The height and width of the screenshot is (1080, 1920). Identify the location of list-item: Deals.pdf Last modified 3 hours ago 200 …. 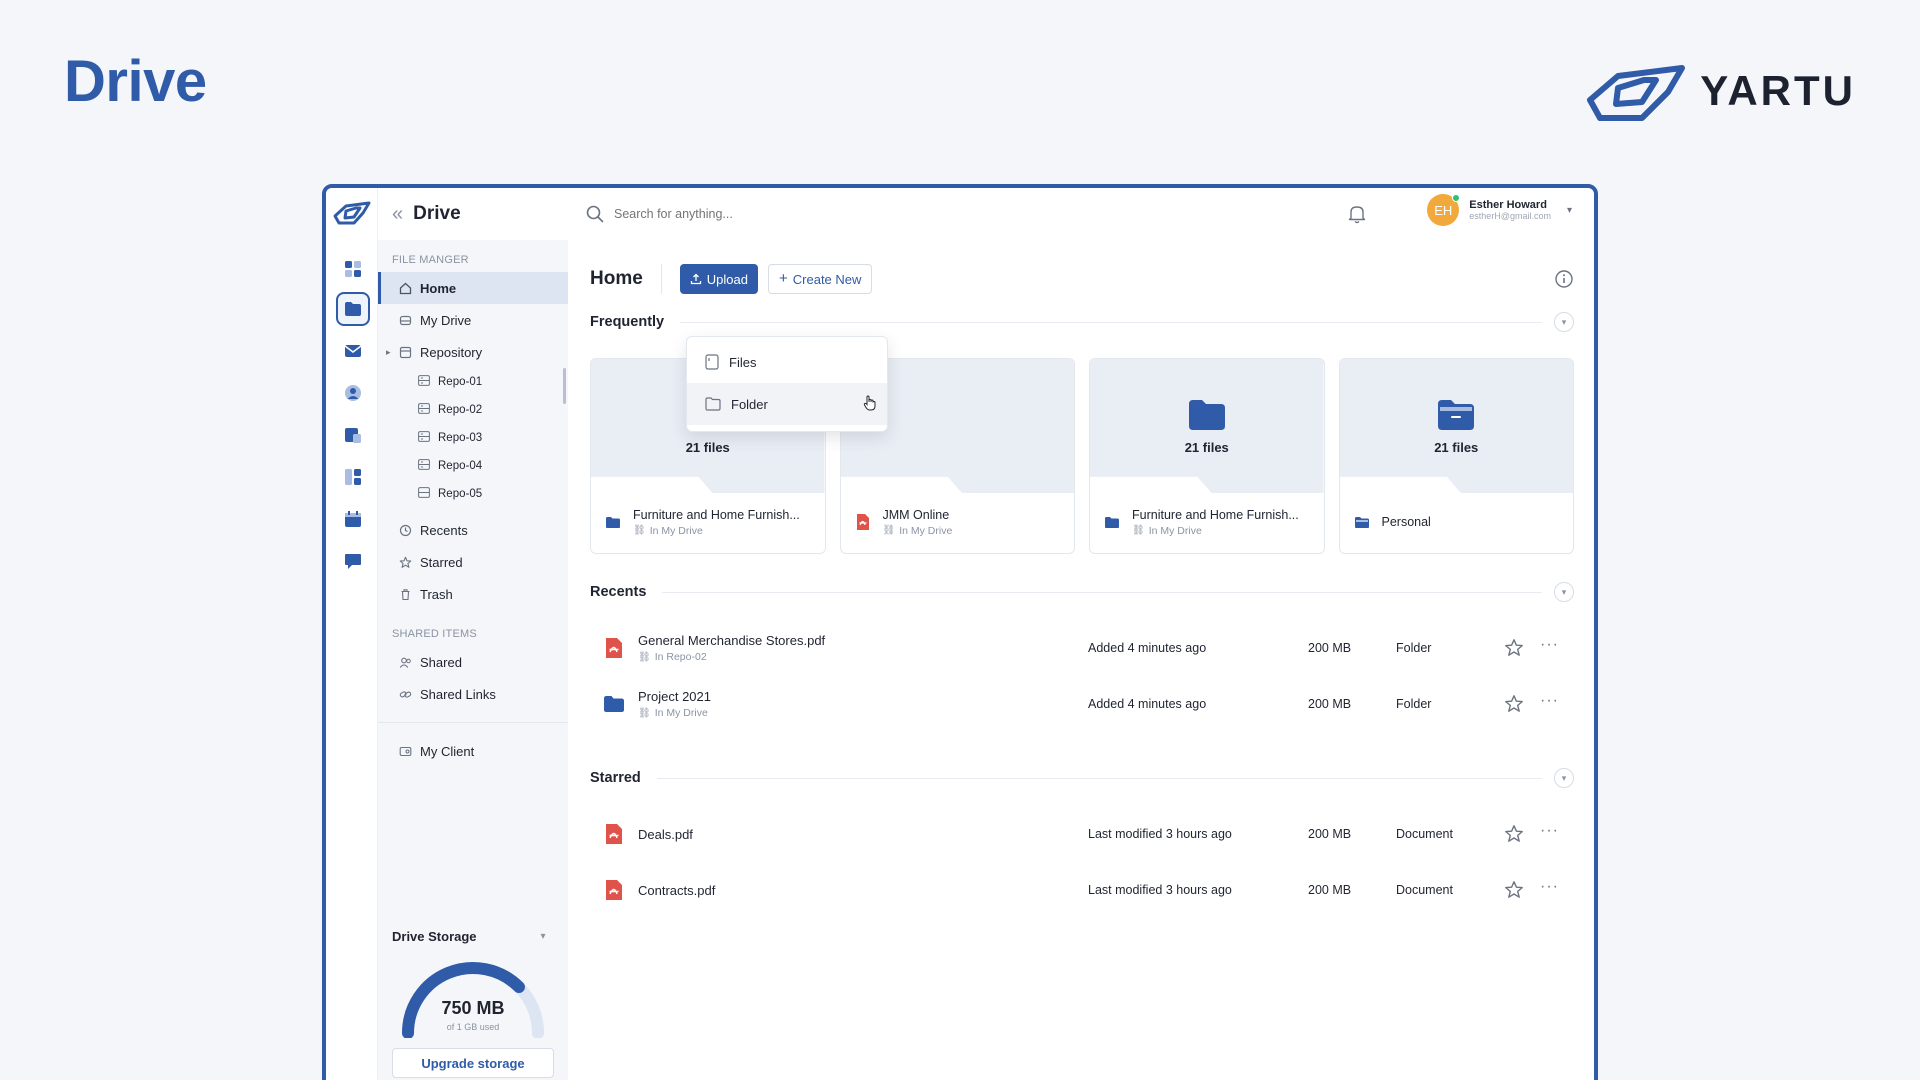
(1082, 834).